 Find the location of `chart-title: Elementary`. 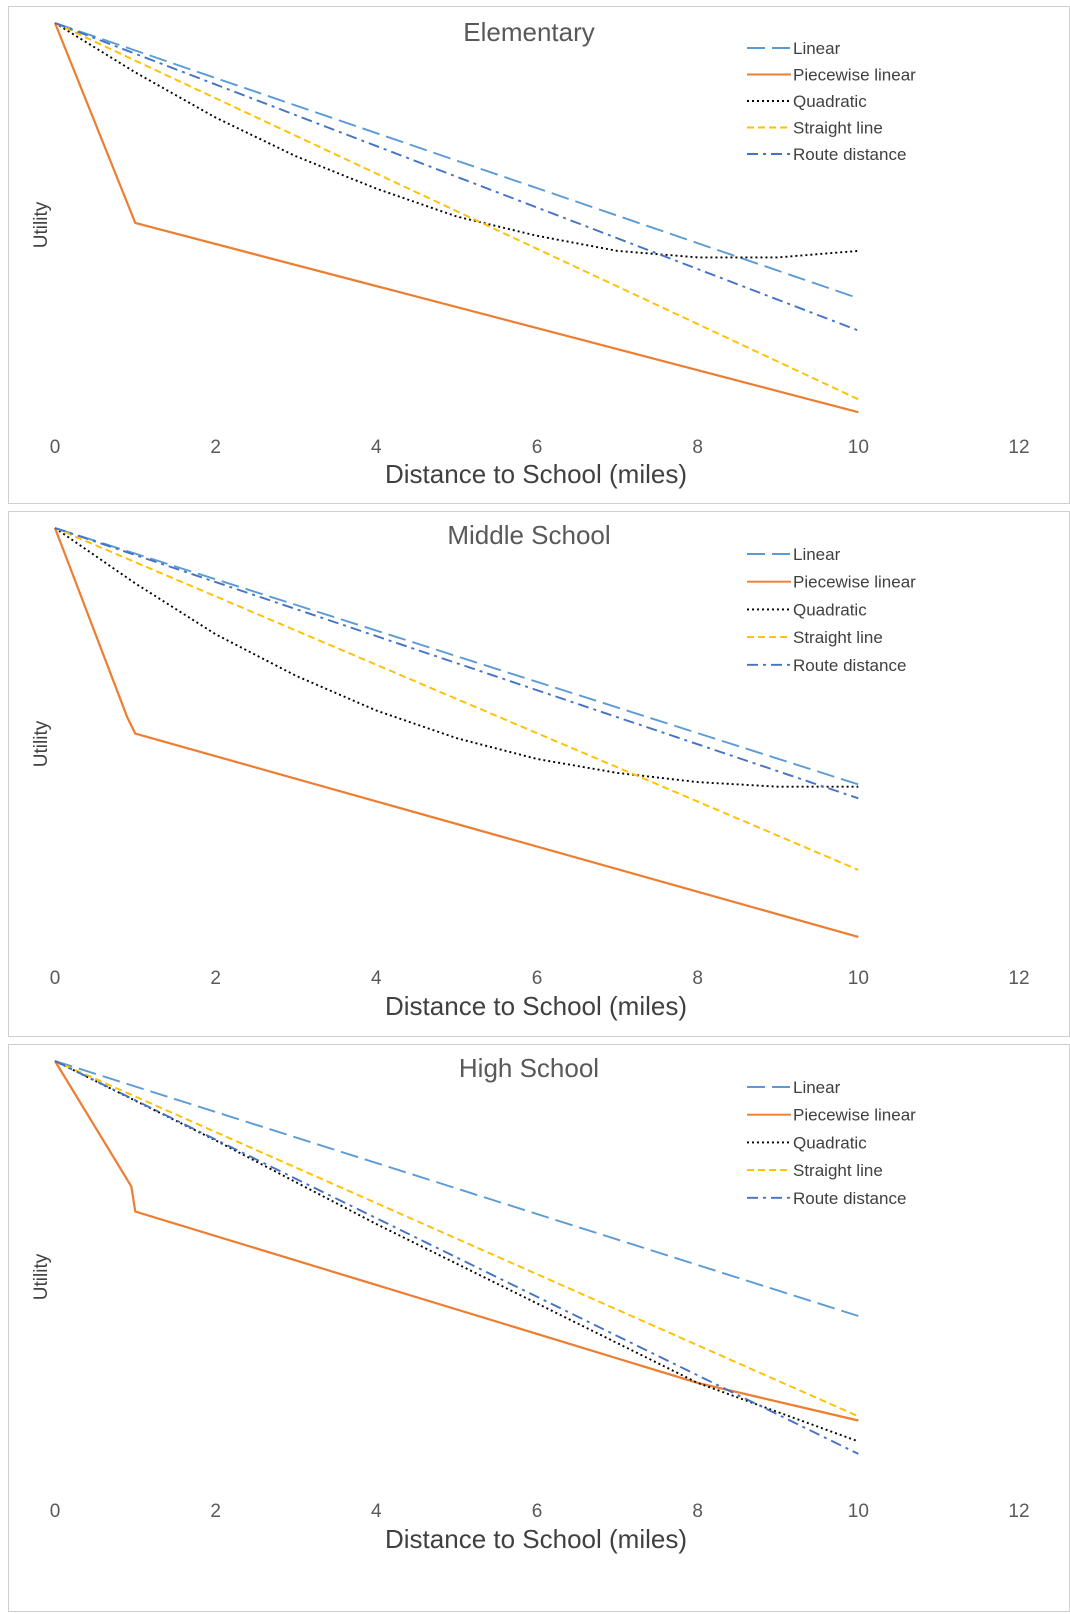

chart-title: Elementary is located at coordinates (529, 32).